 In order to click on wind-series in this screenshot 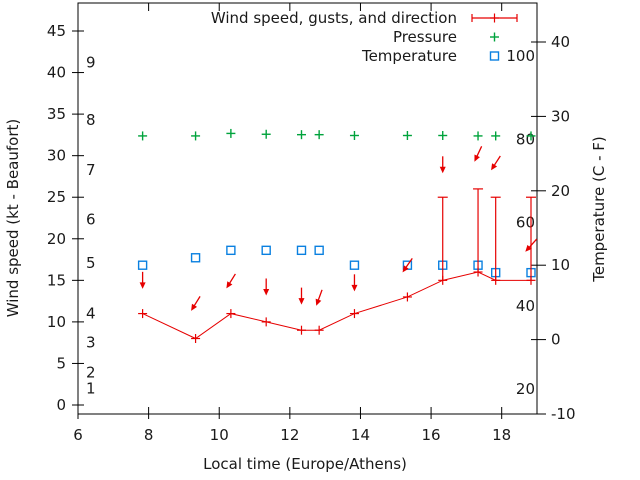, I will do `click(337, 305)`.